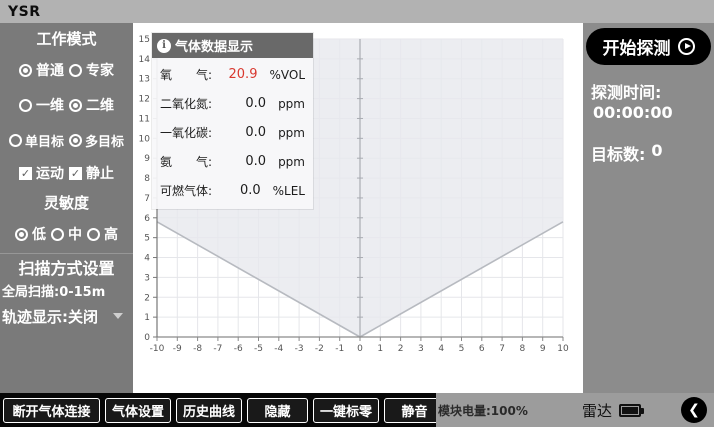  I want to click on one-key-zero-button: 一键标零, so click(346, 410).